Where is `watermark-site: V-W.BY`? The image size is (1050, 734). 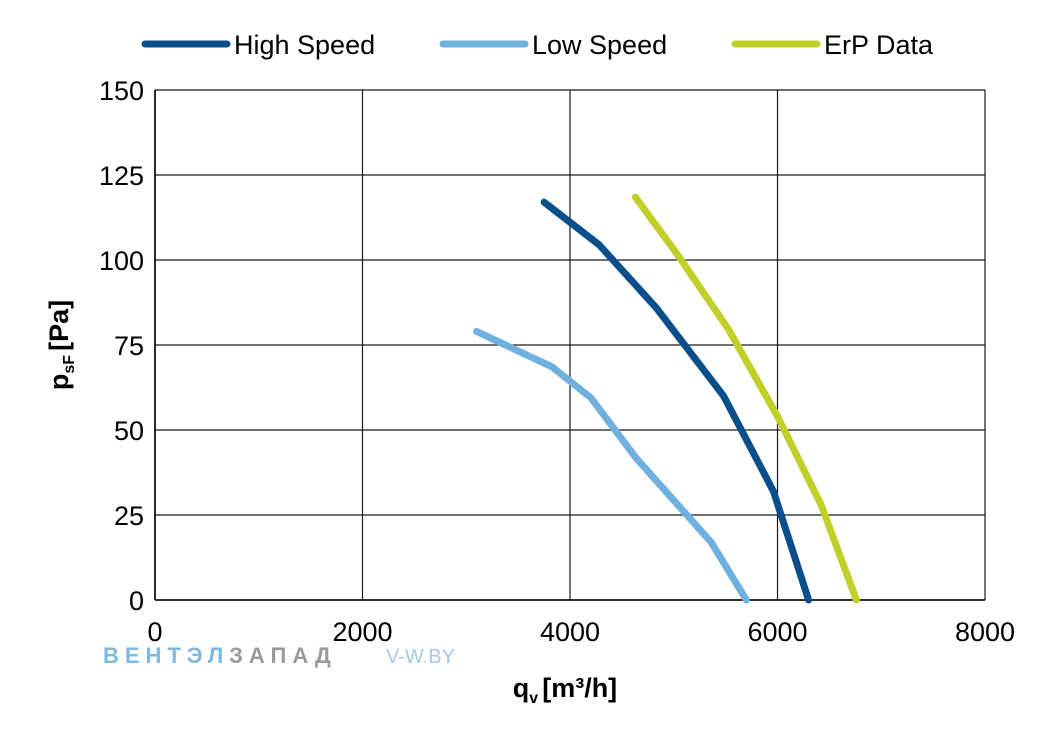
watermark-site: V-W.BY is located at coordinates (420, 657).